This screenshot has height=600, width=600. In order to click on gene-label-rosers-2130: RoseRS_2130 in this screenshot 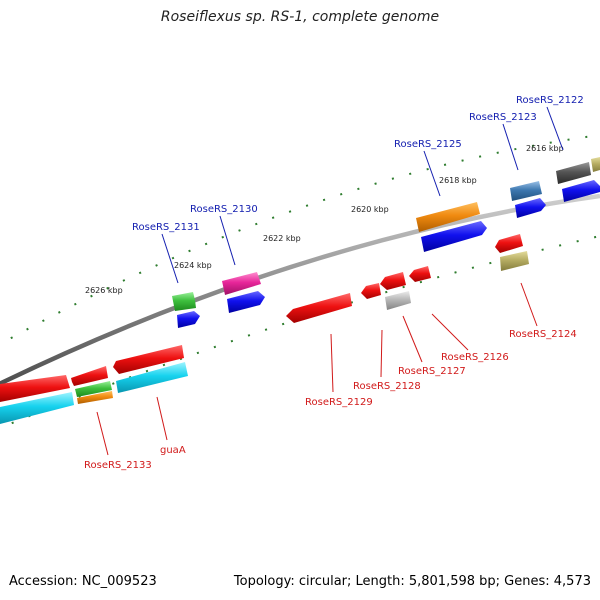, I will do `click(224, 209)`.